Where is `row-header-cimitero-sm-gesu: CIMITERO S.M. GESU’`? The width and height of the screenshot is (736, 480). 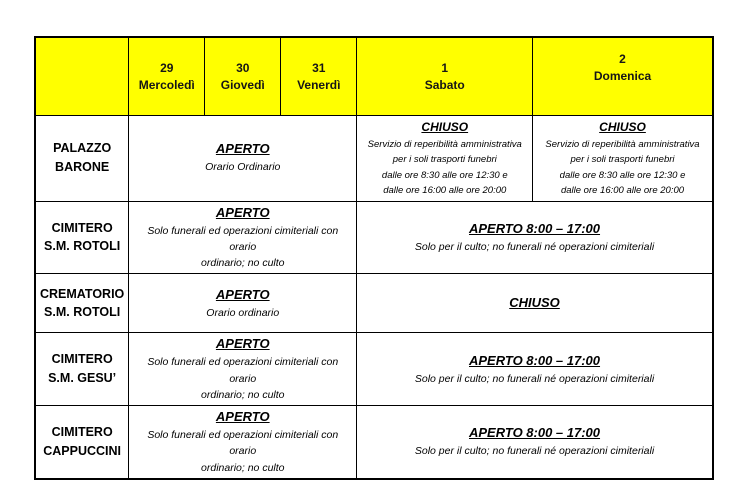 row-header-cimitero-sm-gesu: CIMITERO S.M. GESU’ is located at coordinates (82, 369).